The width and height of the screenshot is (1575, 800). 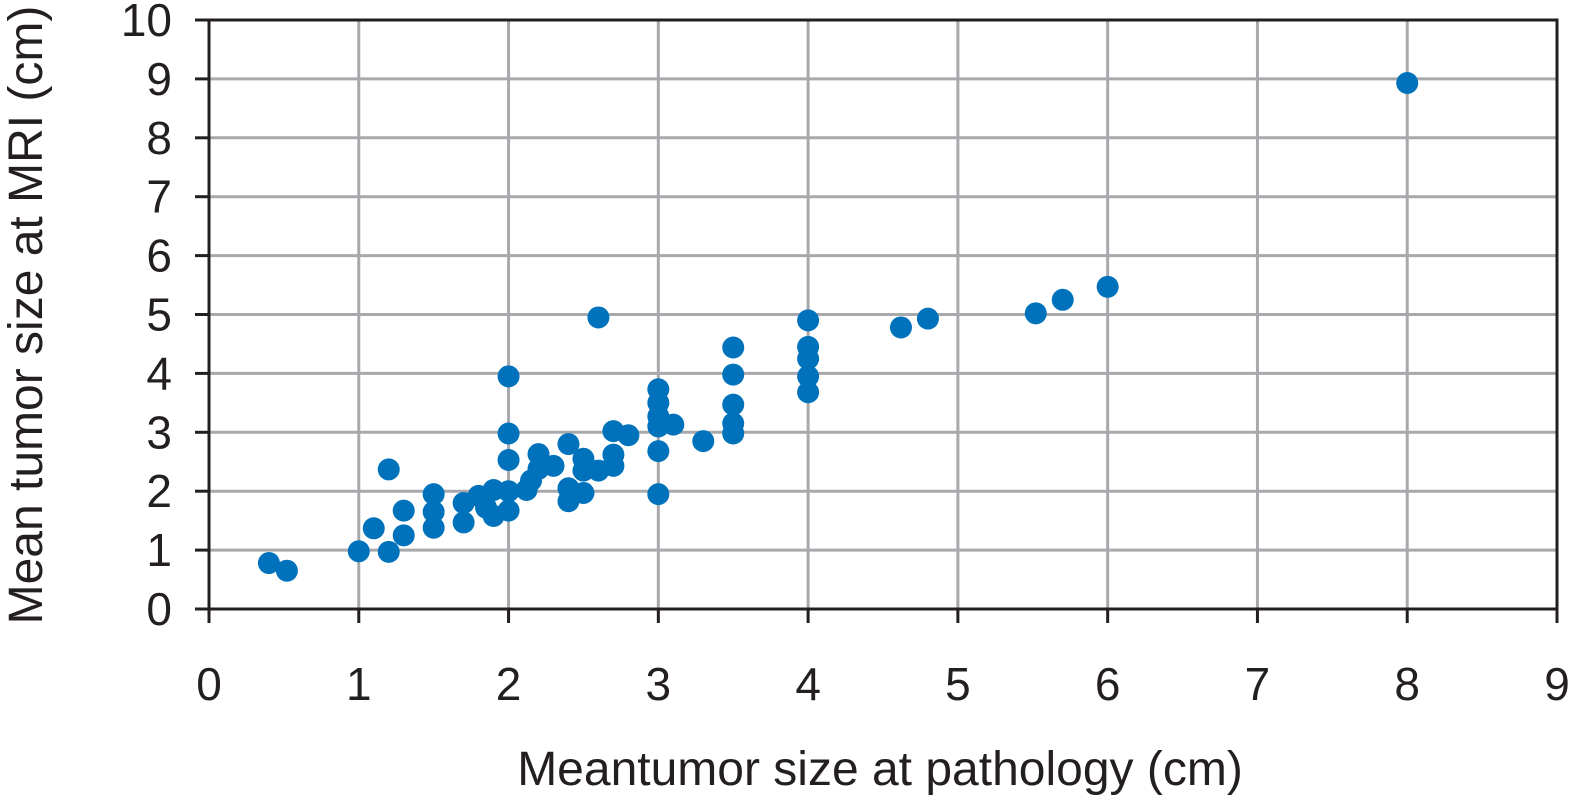 I want to click on x-tick-label: 7, so click(x=1258, y=684).